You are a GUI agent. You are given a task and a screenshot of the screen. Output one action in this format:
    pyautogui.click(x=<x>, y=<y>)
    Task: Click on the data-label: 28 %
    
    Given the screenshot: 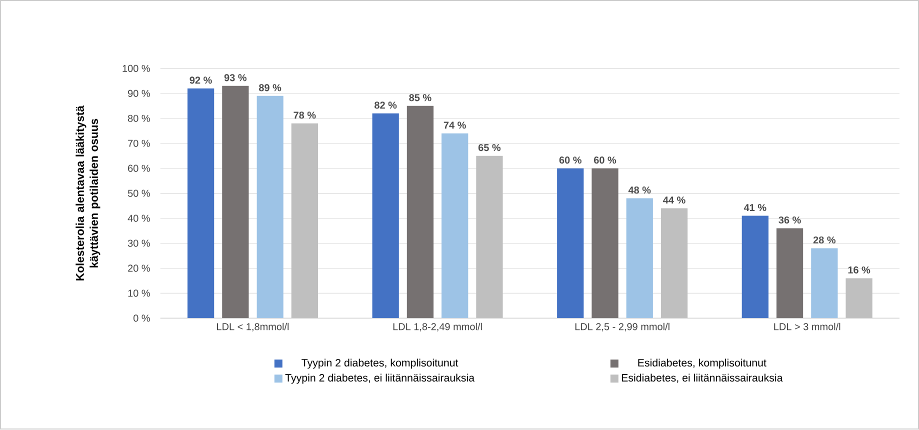 What is the action you would take?
    pyautogui.click(x=824, y=240)
    